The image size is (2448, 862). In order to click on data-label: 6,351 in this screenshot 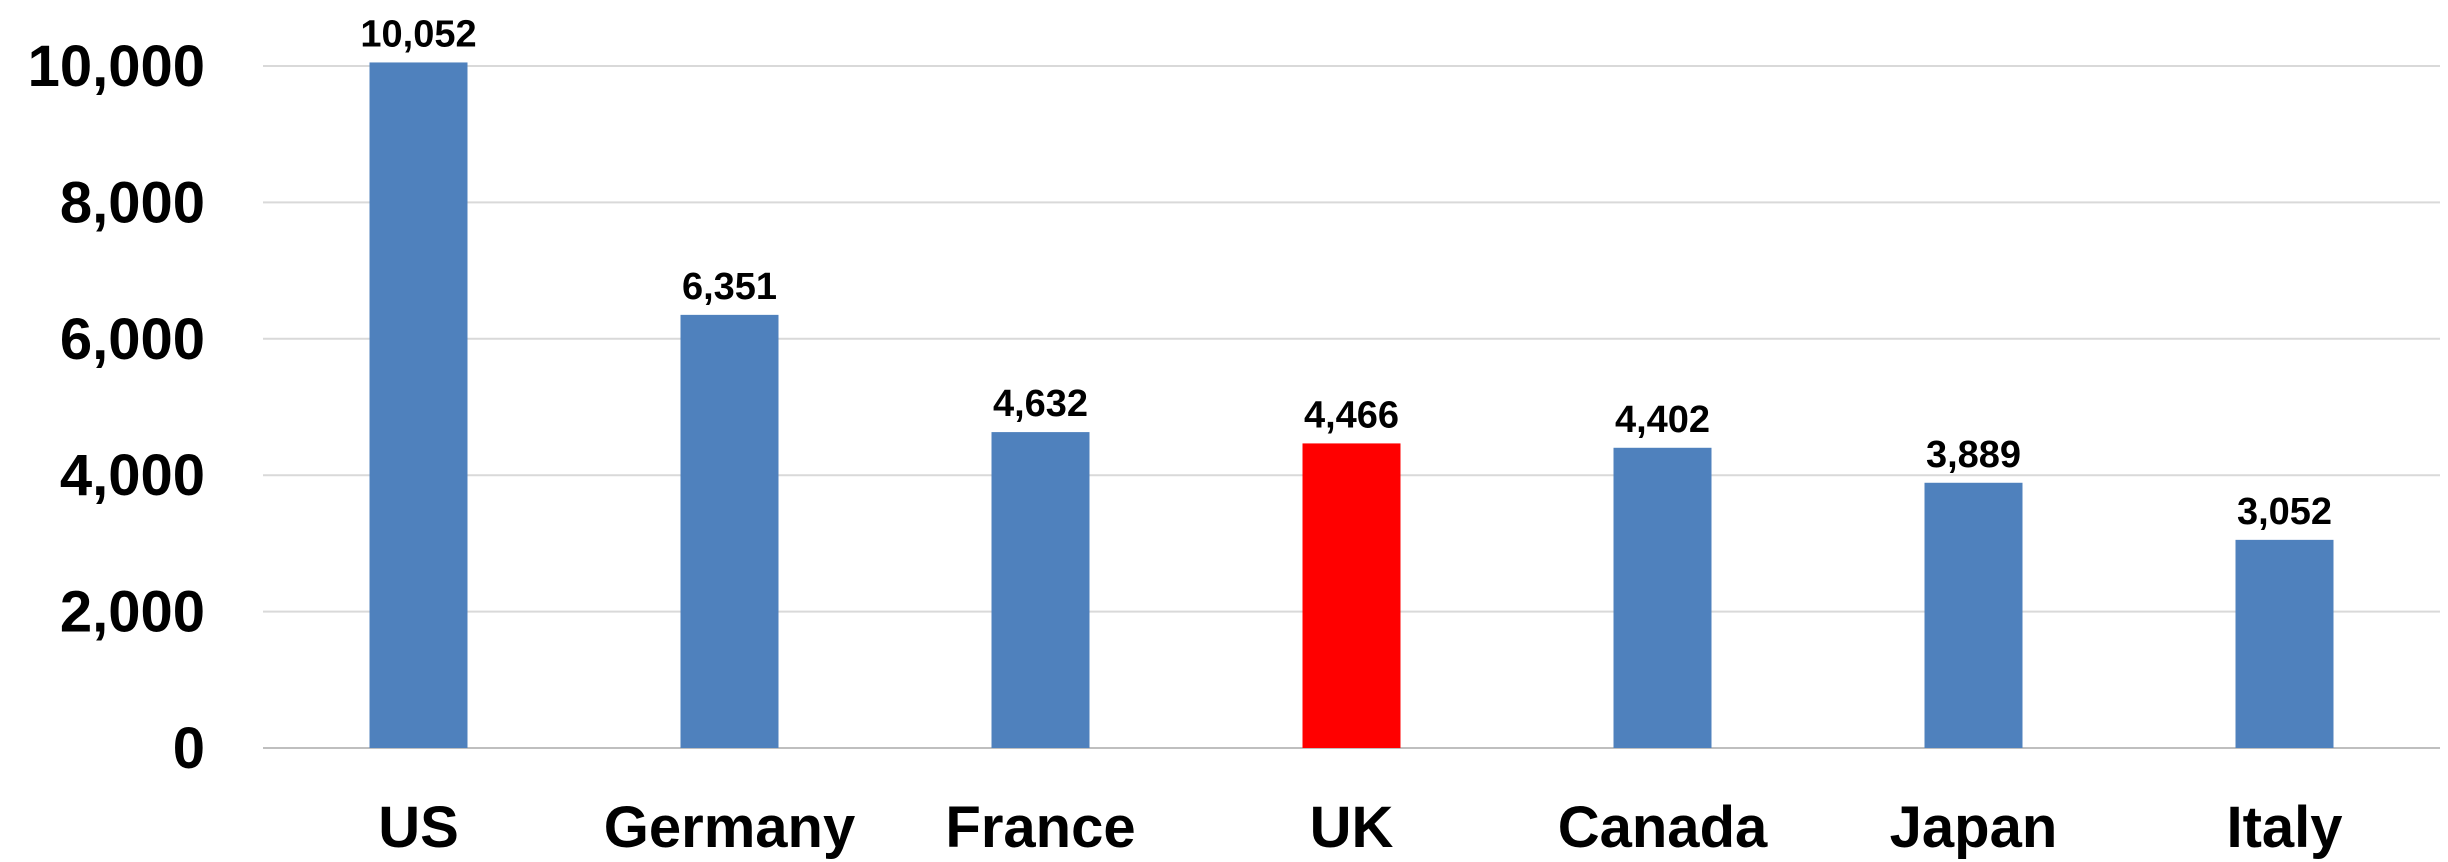, I will do `click(729, 287)`.